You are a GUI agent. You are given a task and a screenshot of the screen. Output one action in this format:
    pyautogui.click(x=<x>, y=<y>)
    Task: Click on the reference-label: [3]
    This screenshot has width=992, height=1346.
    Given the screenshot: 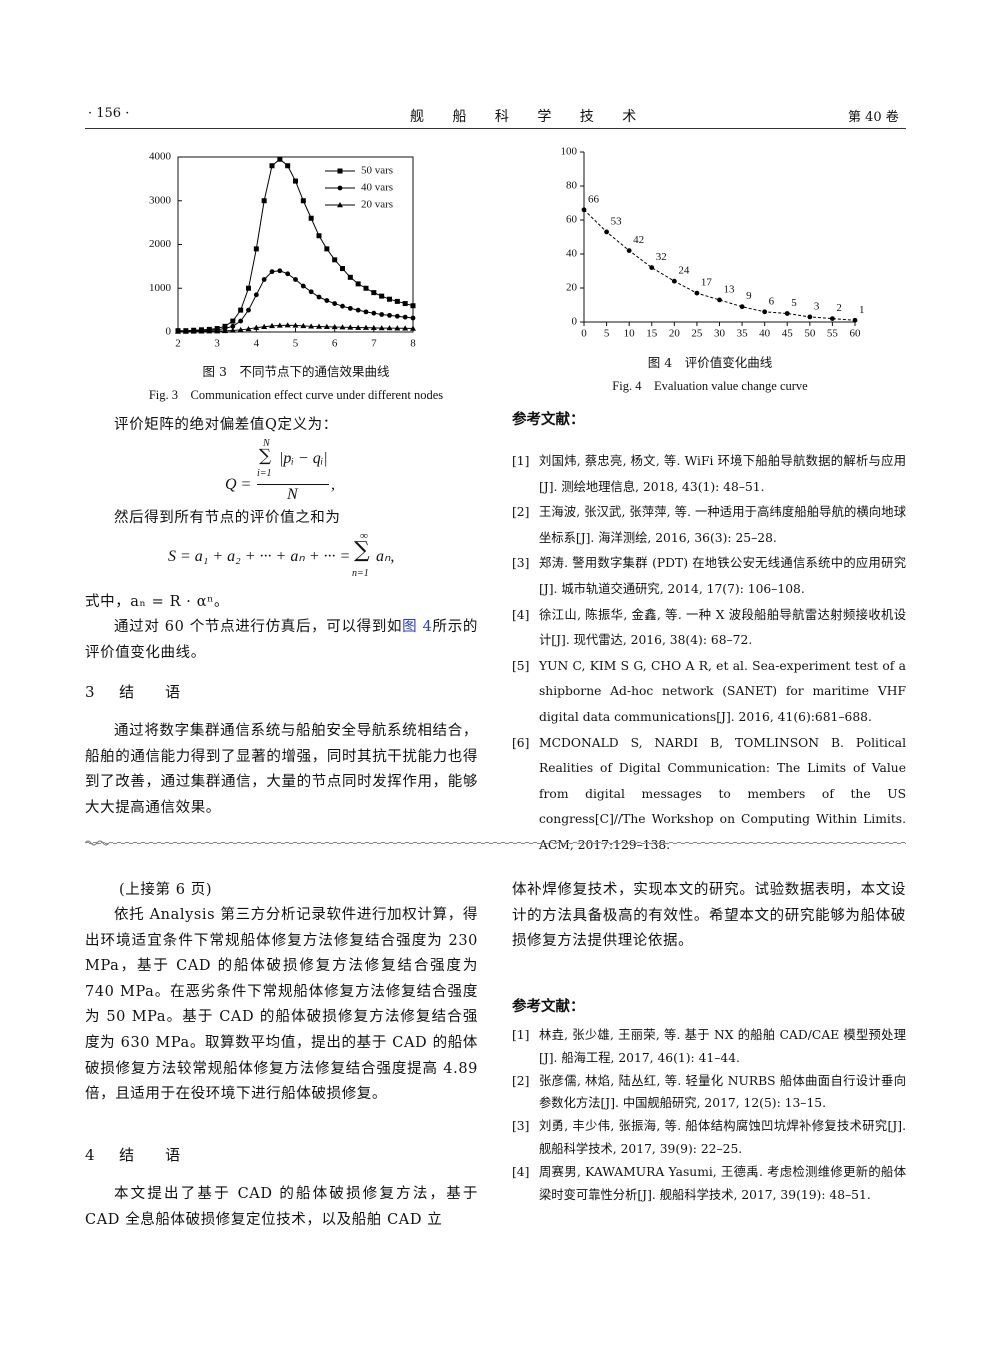 What is the action you would take?
    pyautogui.click(x=521, y=1126)
    